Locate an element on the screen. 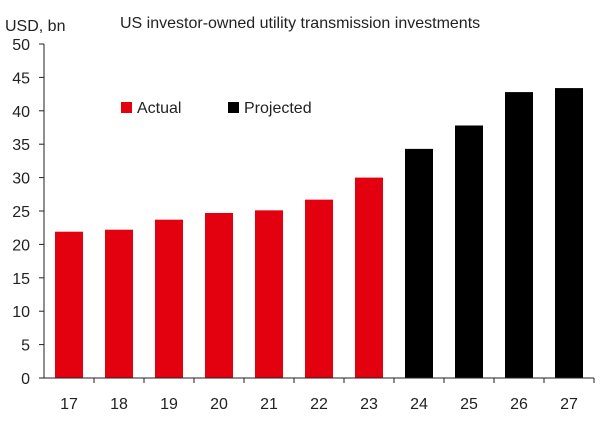 This screenshot has height=423, width=600. x-tick-label: 19 is located at coordinates (169, 404).